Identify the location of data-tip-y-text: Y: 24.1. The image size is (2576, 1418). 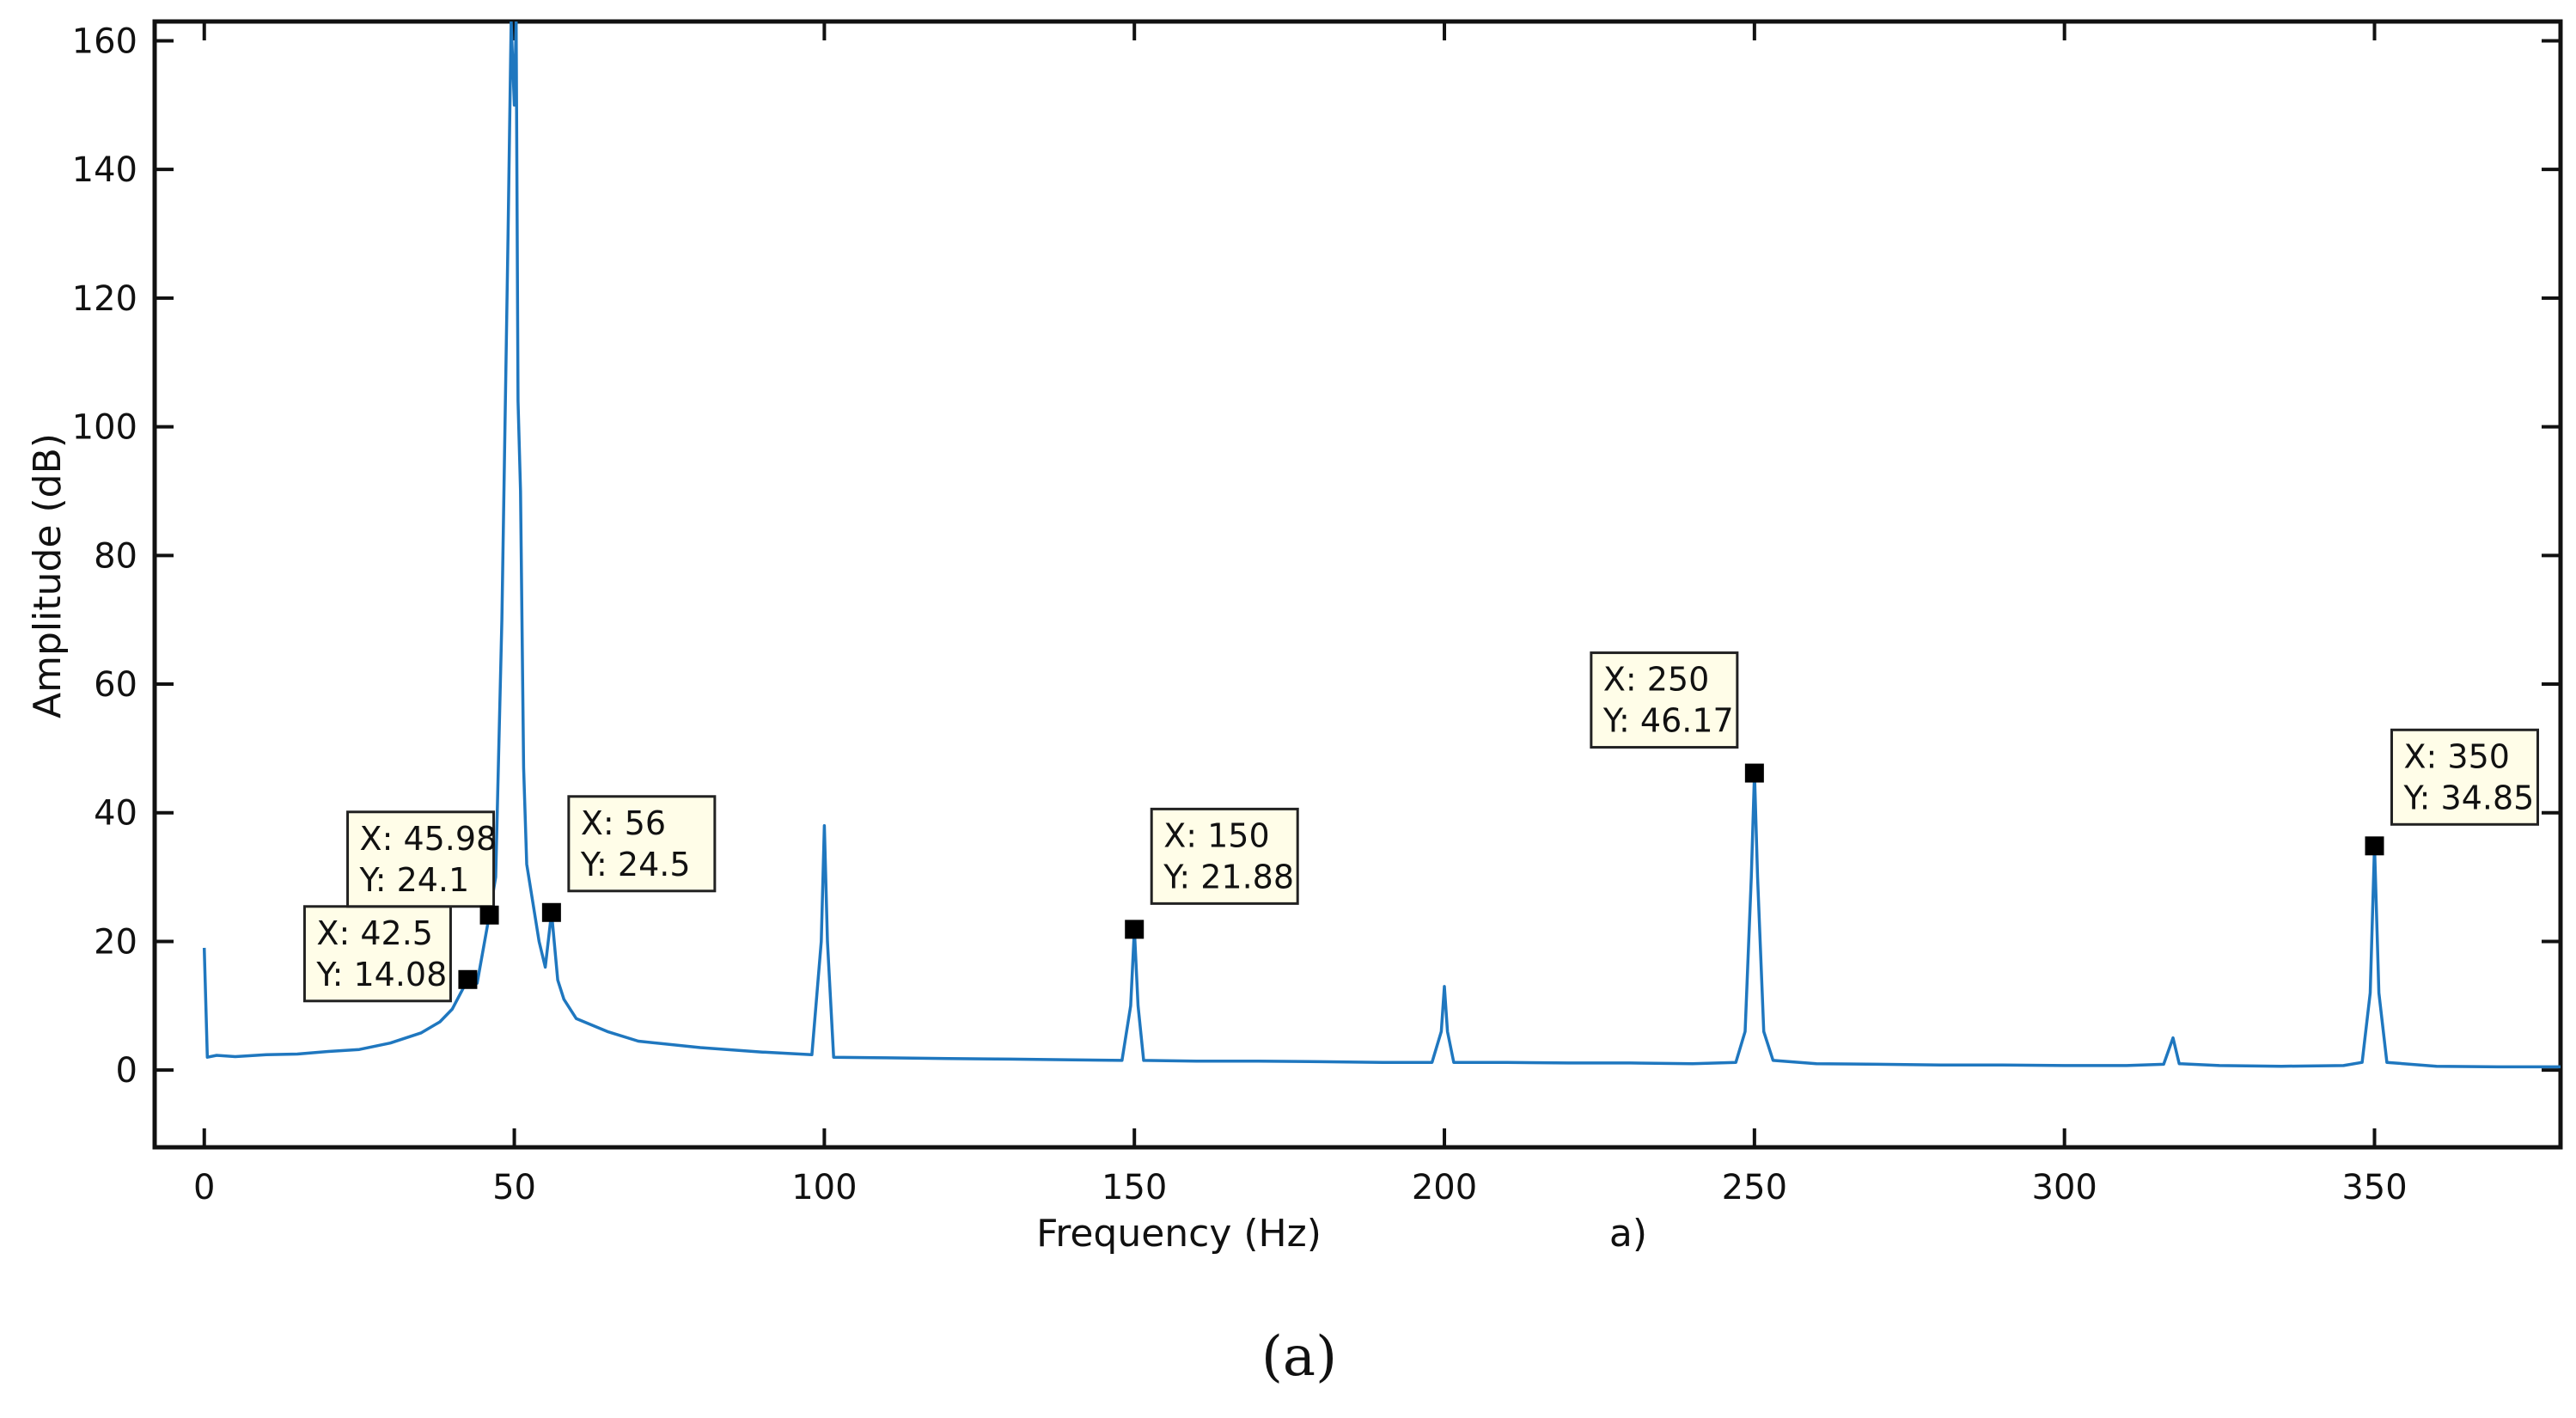
(414, 880).